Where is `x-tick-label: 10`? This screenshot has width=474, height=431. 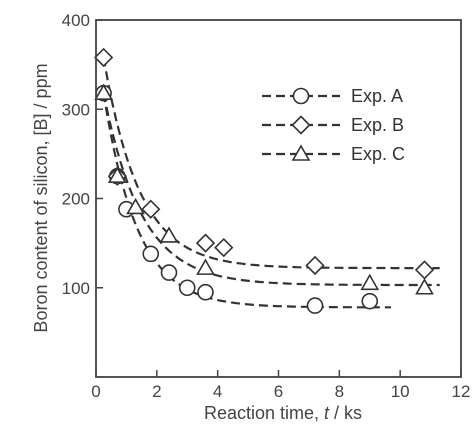
x-tick-label: 10 is located at coordinates (400, 391).